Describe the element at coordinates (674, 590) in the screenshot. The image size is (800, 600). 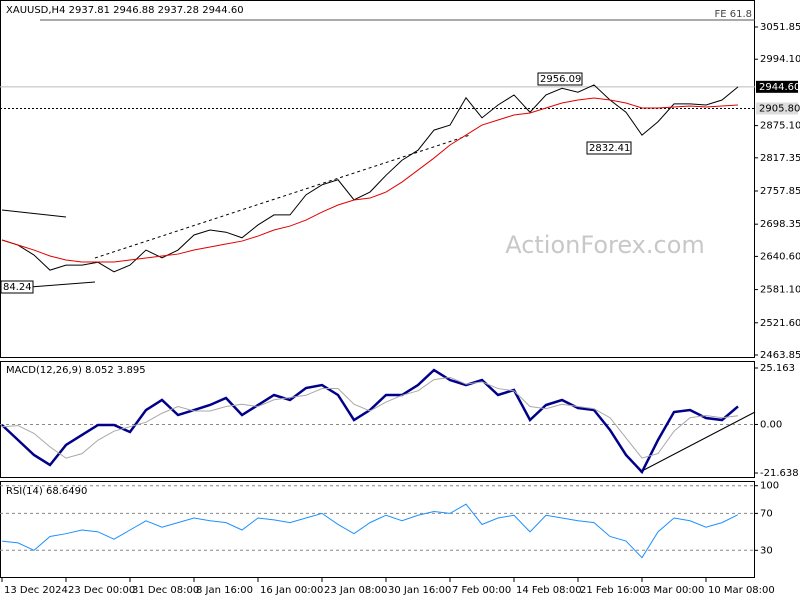
I see `x-tick-label: 3 Mar 00:00` at that location.